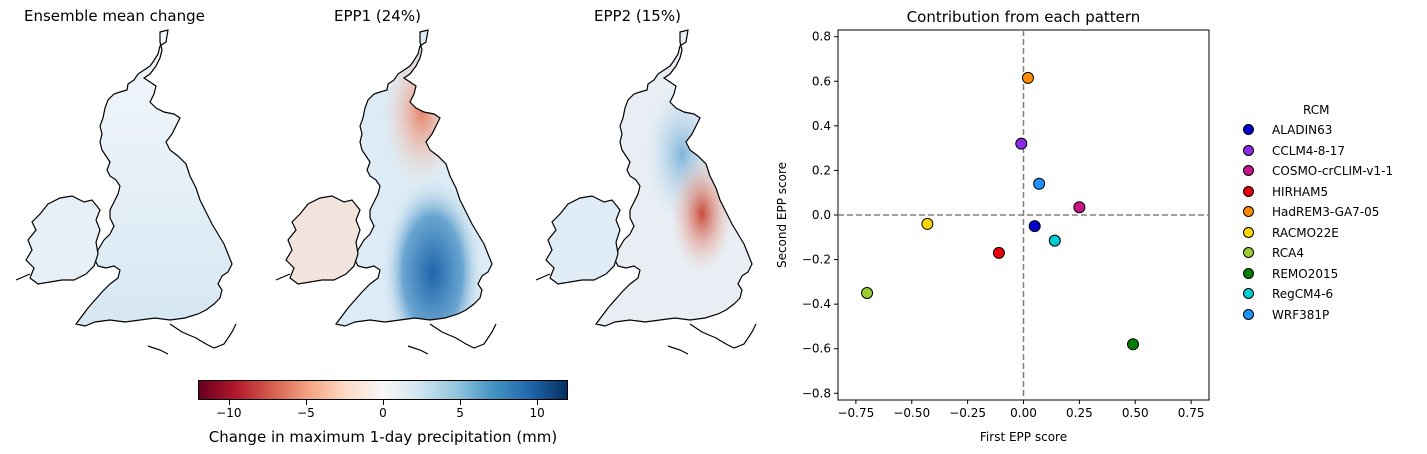 The height and width of the screenshot is (454, 1427). I want to click on legend-label: CCLM4-8-17, so click(1308, 150).